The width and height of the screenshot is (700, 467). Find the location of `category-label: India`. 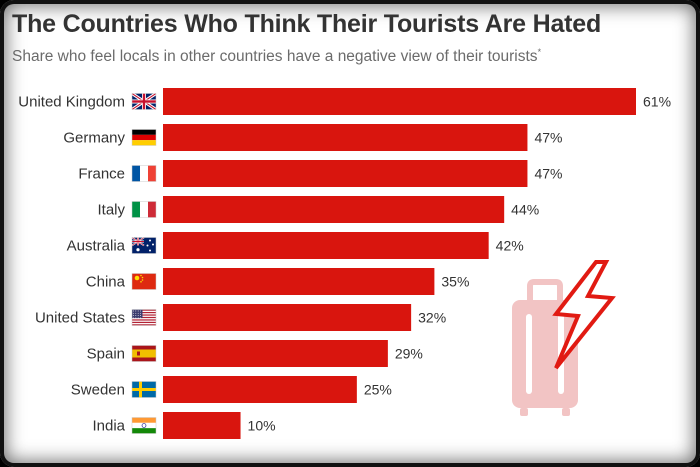

category-label: India is located at coordinates (108, 426).